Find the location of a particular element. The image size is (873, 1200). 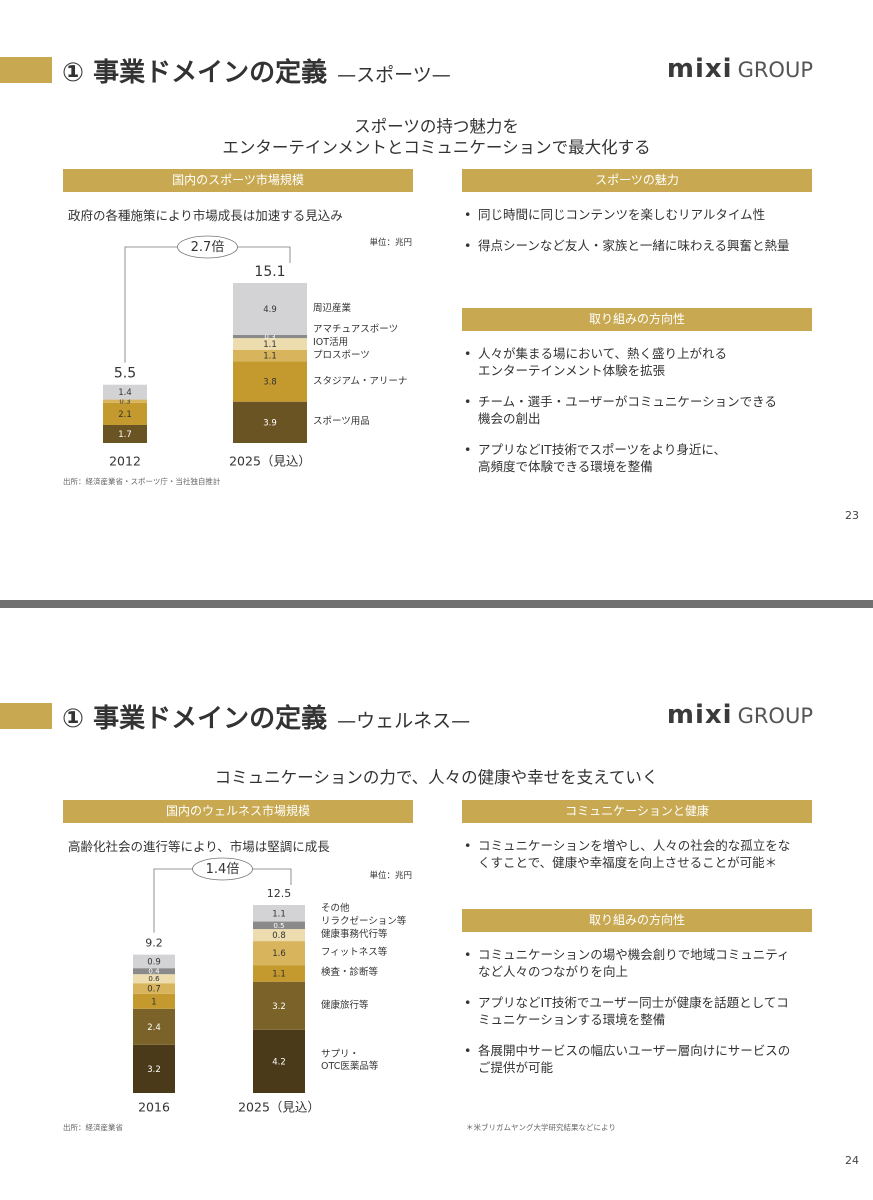

segment-label: 0.7 is located at coordinates (154, 989).